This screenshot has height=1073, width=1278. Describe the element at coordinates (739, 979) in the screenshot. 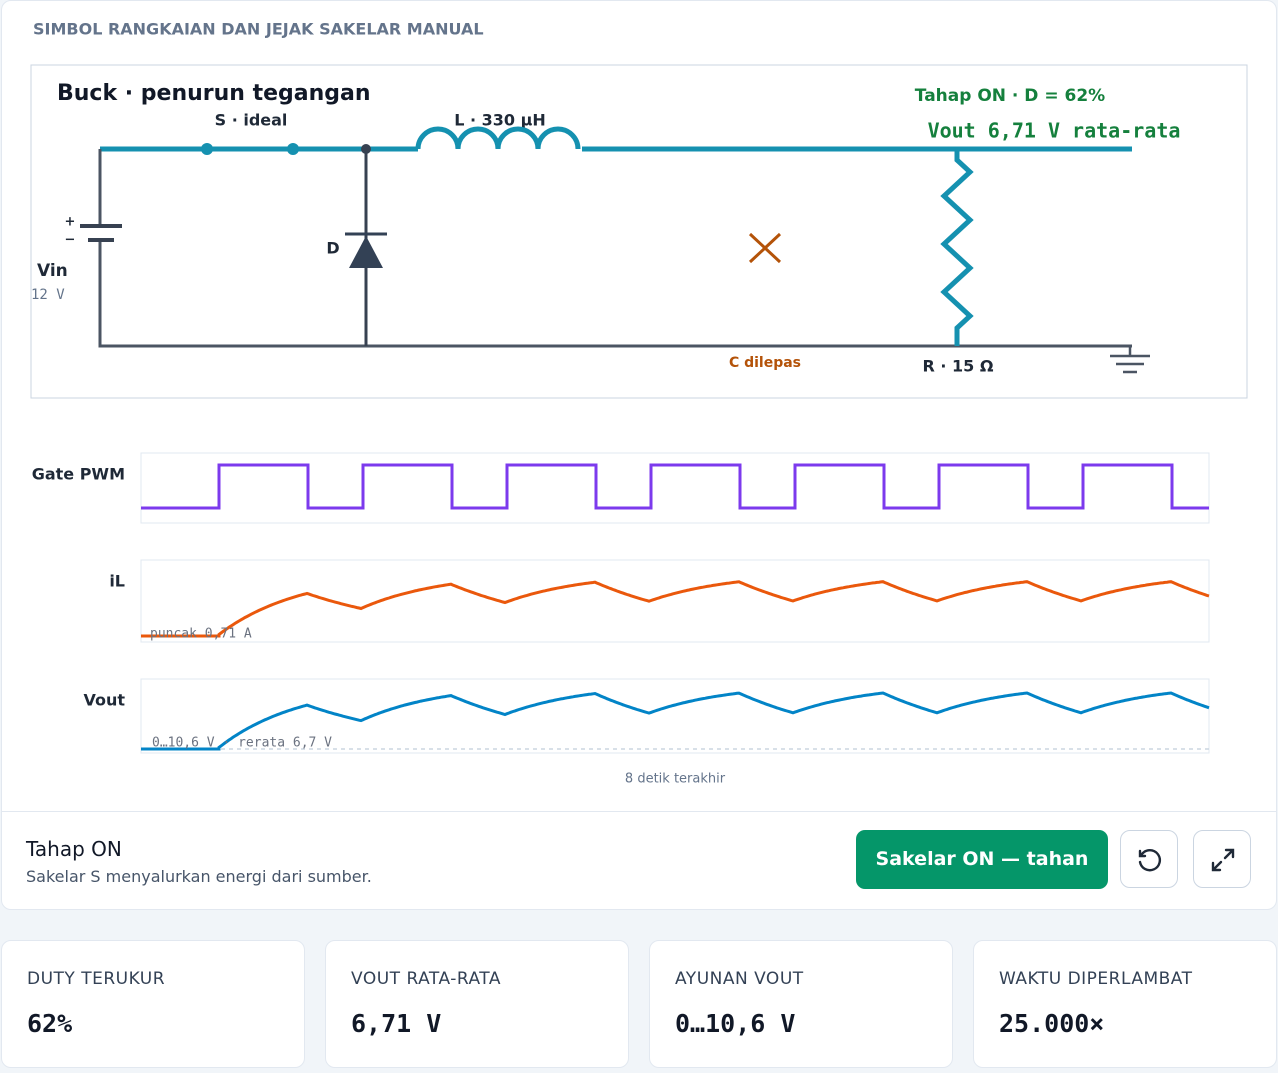

I see `stat-label: AYUNAN VOUT` at that location.